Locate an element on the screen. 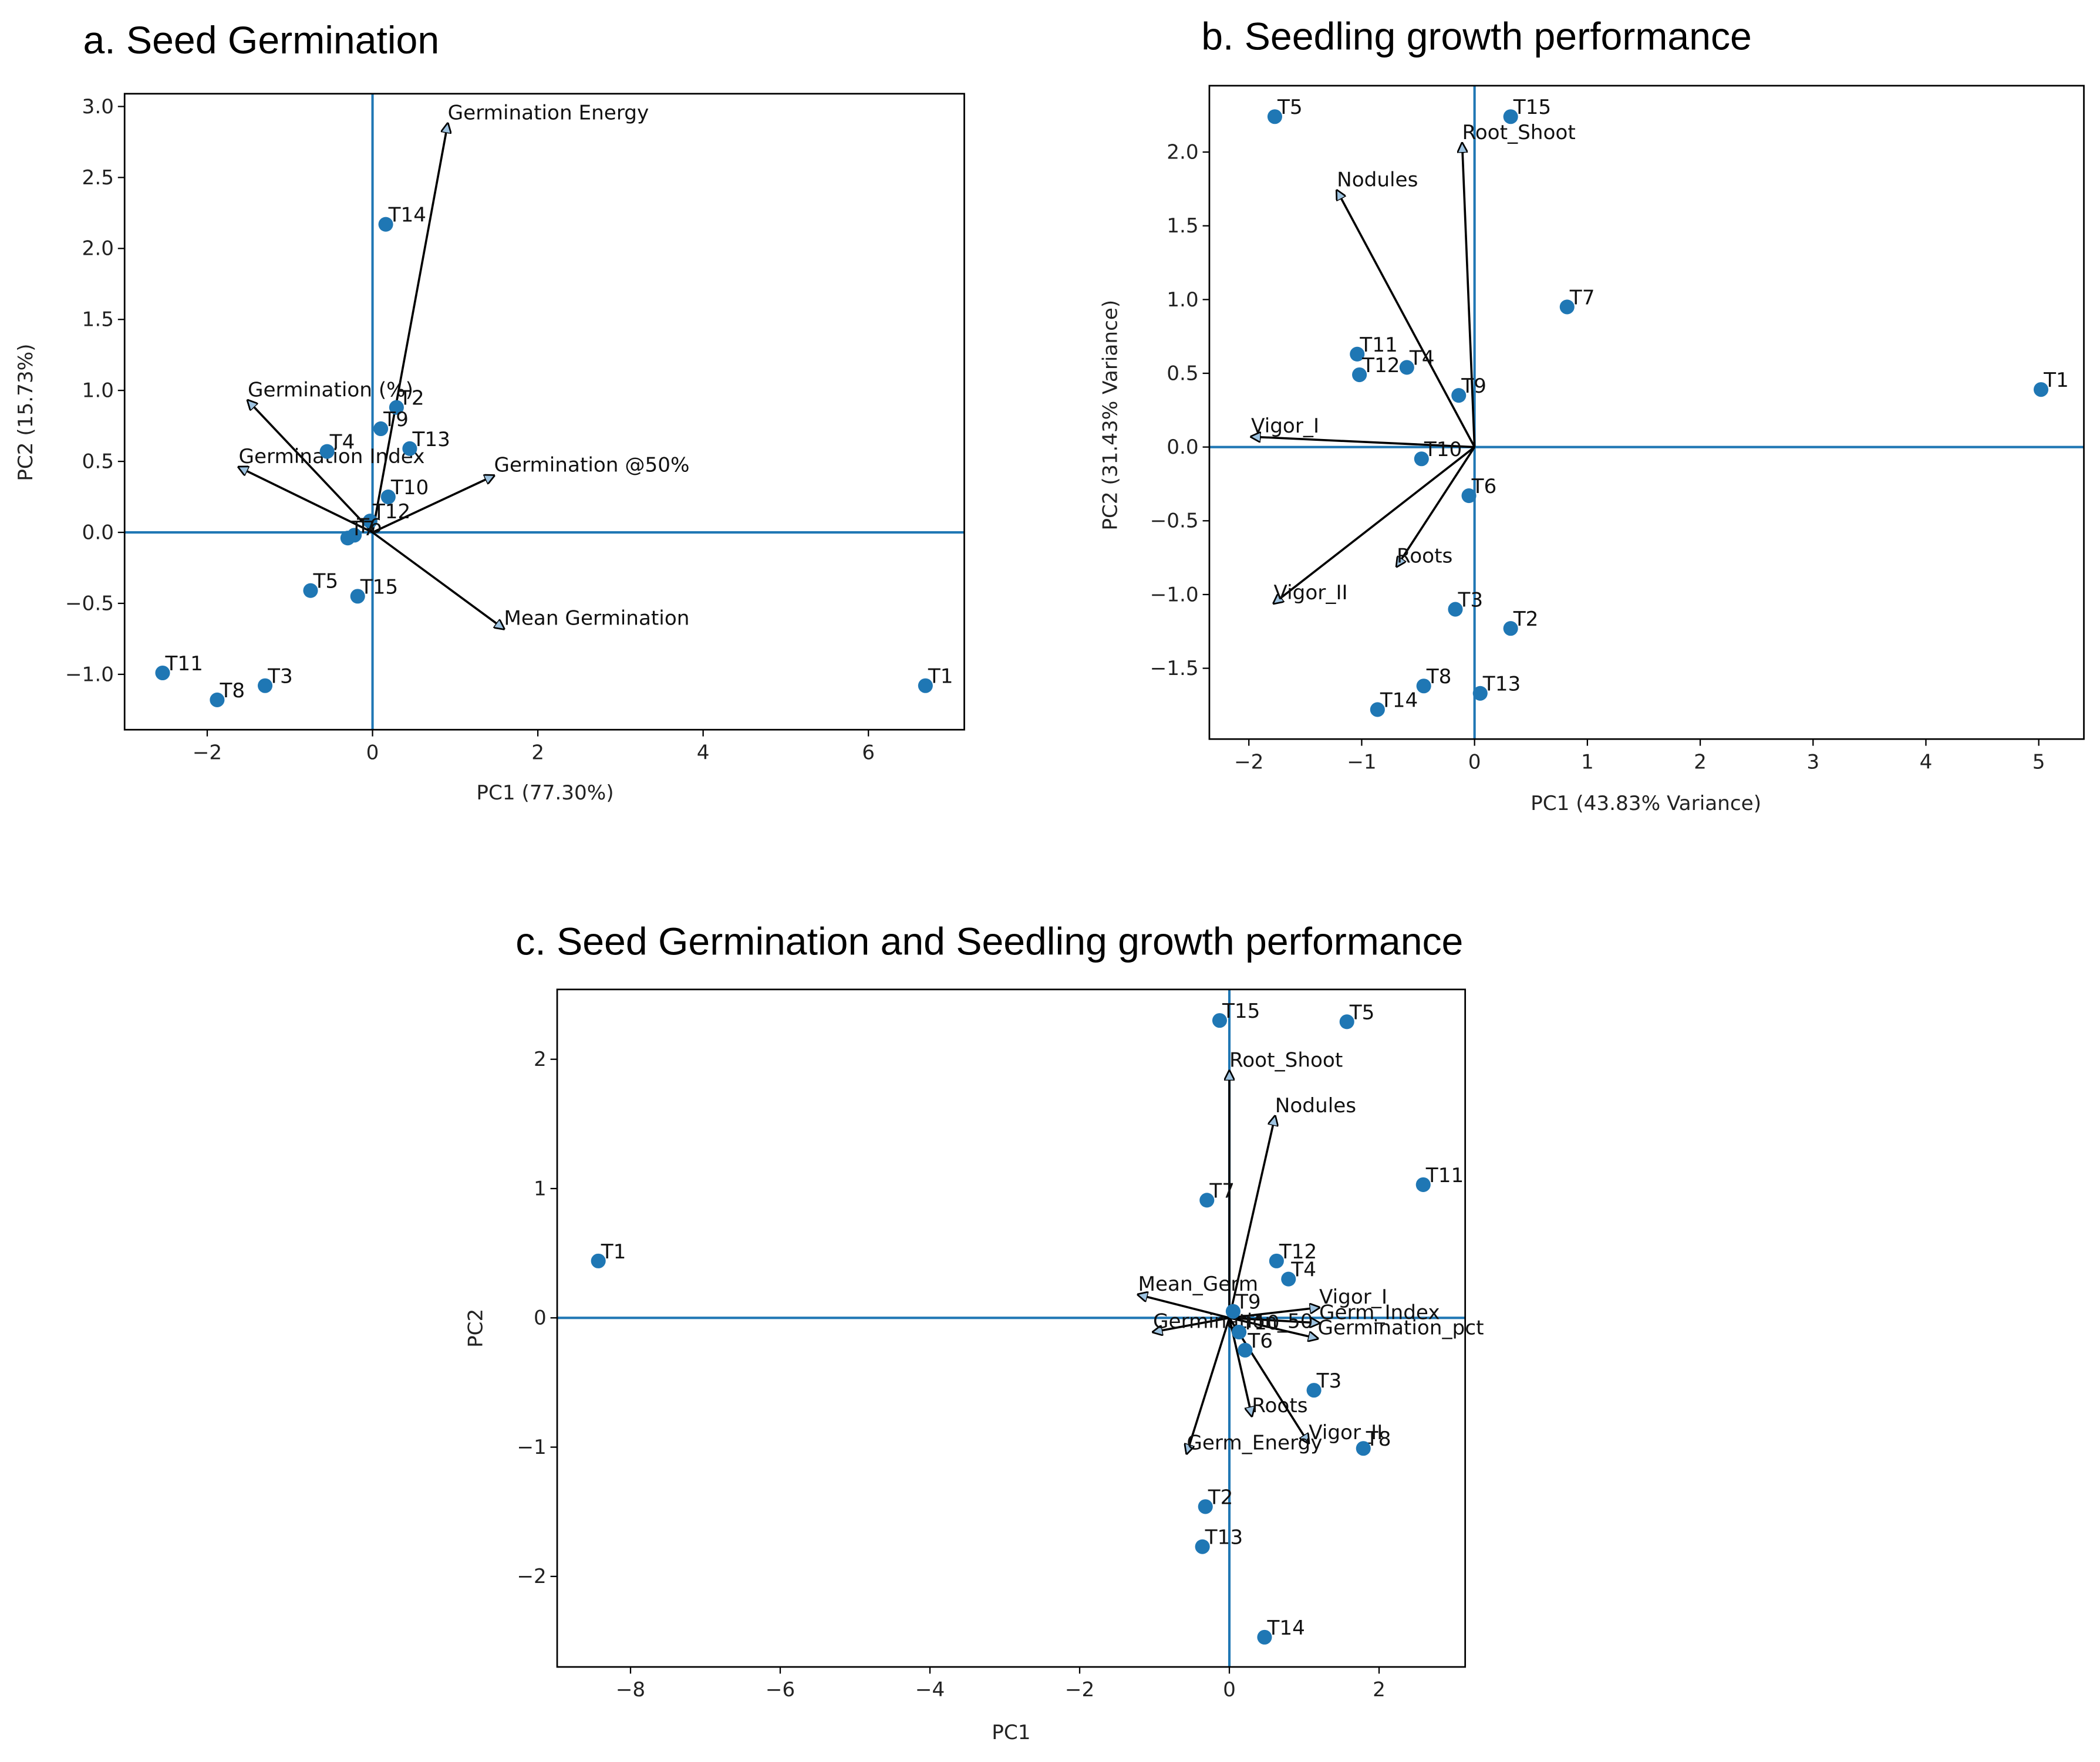 The image size is (2100, 1762). loading-label: Germ_Energy is located at coordinates (1254, 1443).